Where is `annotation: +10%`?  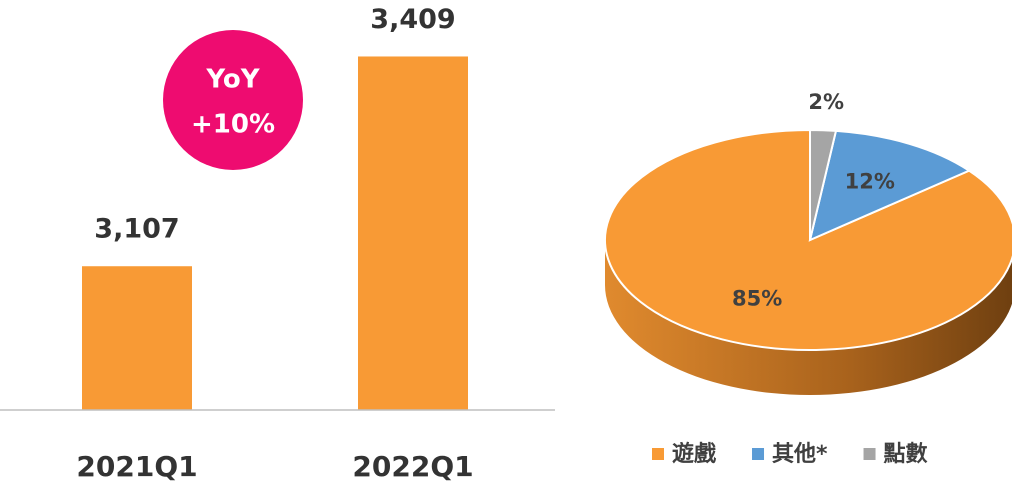
annotation: +10% is located at coordinates (233, 125).